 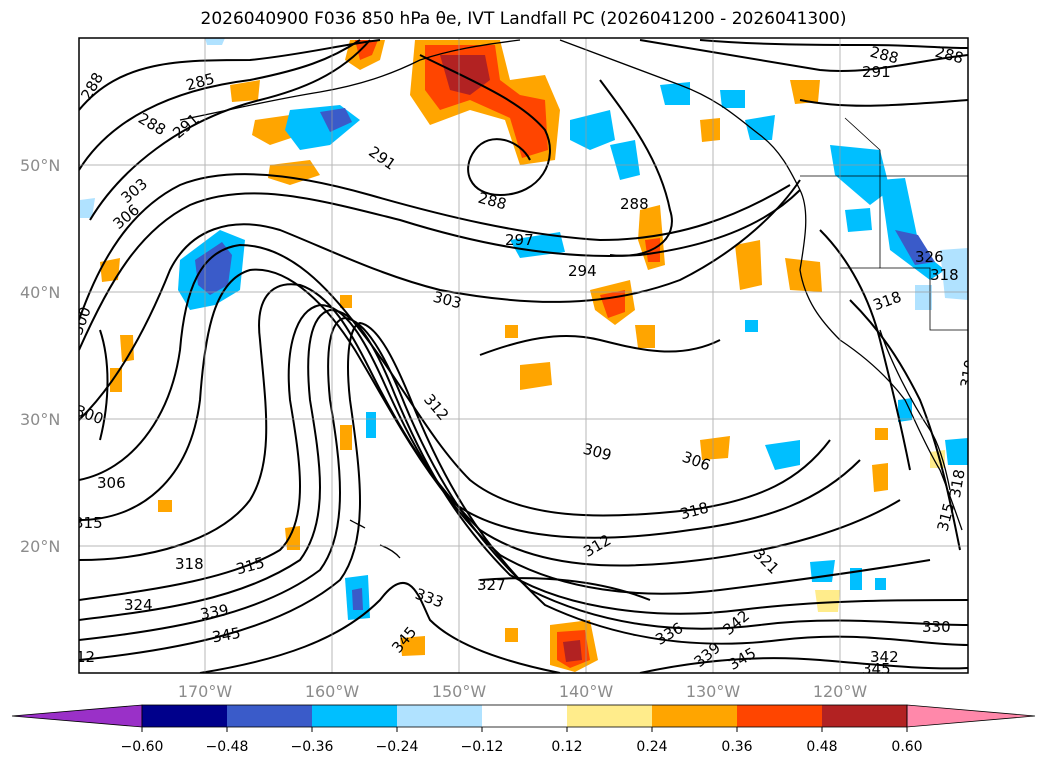 What do you see at coordinates (634, 204) in the screenshot?
I see `contour-label: 288` at bounding box center [634, 204].